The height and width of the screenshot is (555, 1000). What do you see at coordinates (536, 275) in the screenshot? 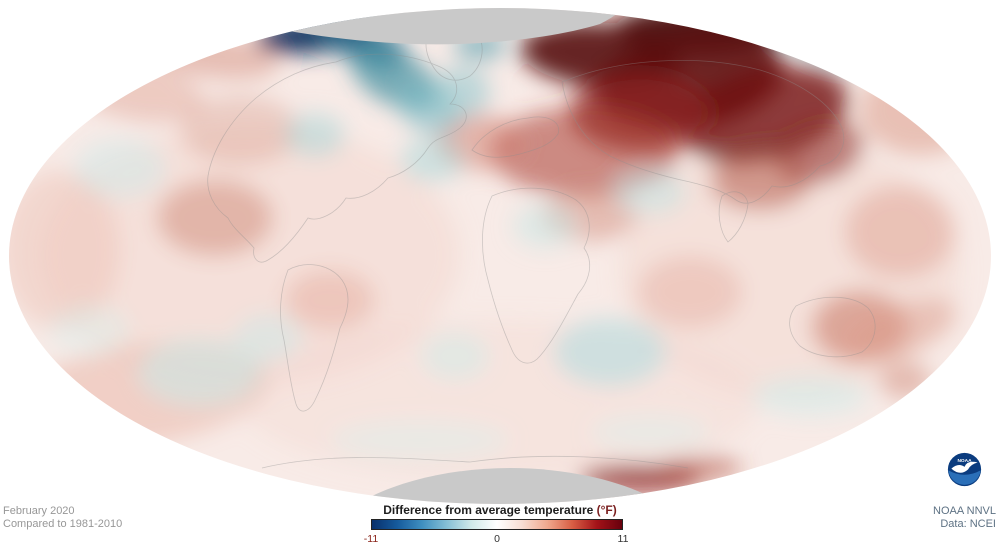
I see `outline-africa` at bounding box center [536, 275].